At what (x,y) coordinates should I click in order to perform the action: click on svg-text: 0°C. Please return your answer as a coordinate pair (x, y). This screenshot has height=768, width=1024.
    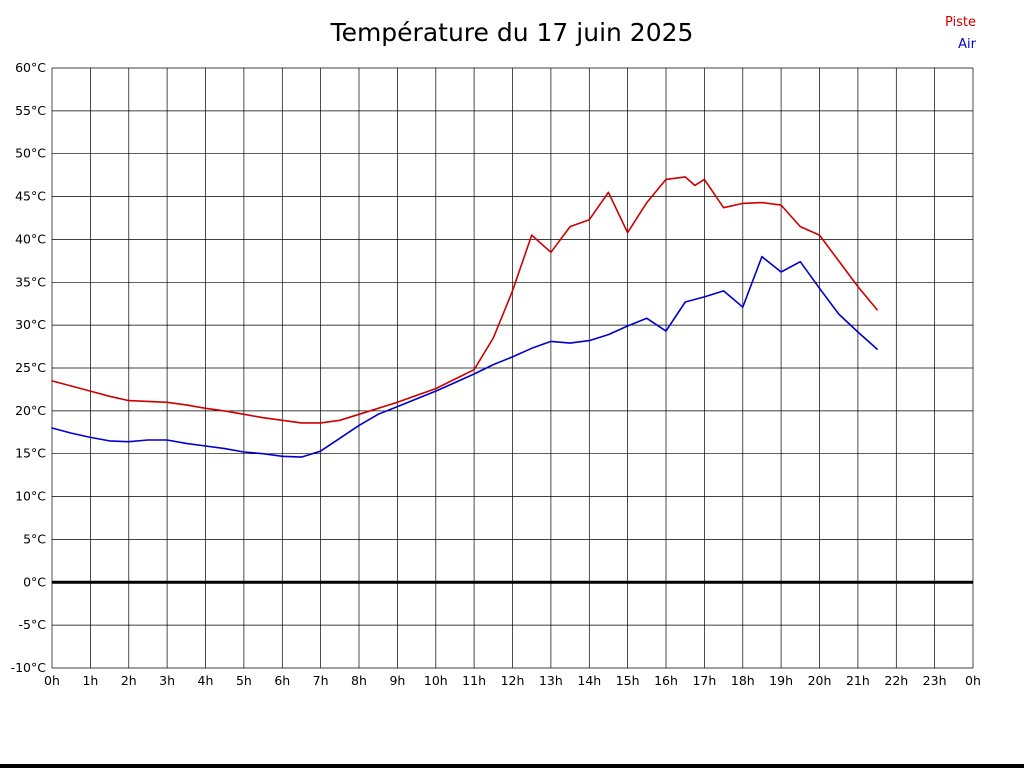
    Looking at the image, I should click on (34, 581).